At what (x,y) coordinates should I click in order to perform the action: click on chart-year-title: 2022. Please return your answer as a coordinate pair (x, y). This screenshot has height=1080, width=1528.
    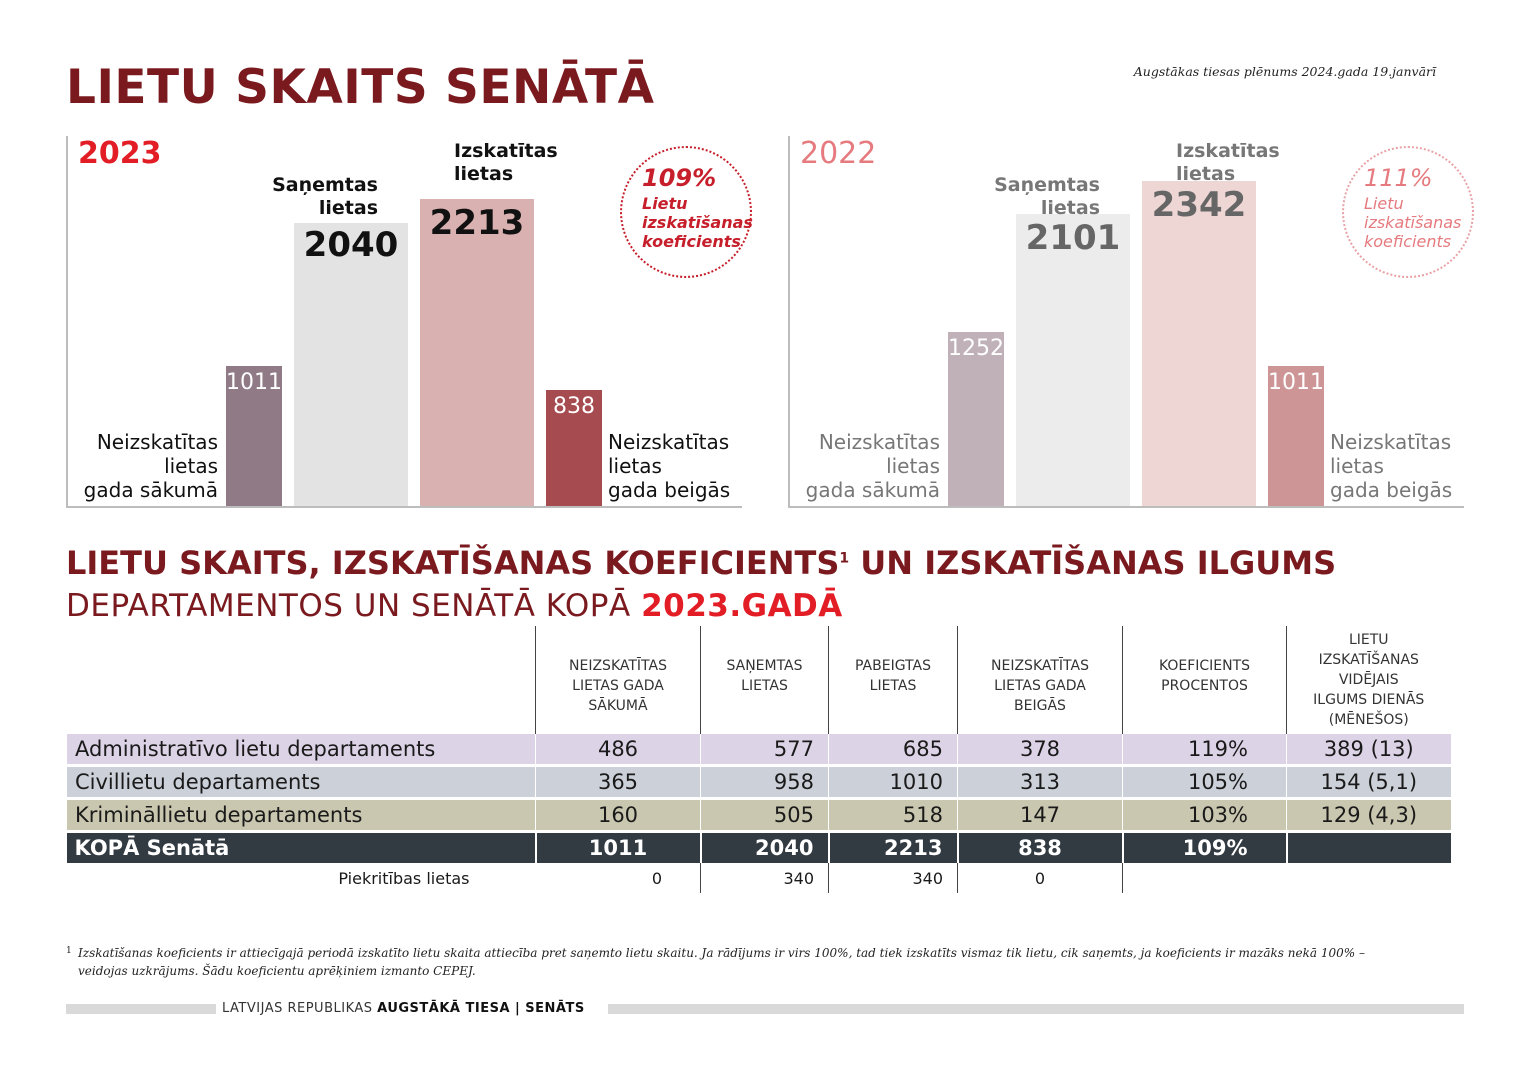
    Looking at the image, I should click on (838, 153).